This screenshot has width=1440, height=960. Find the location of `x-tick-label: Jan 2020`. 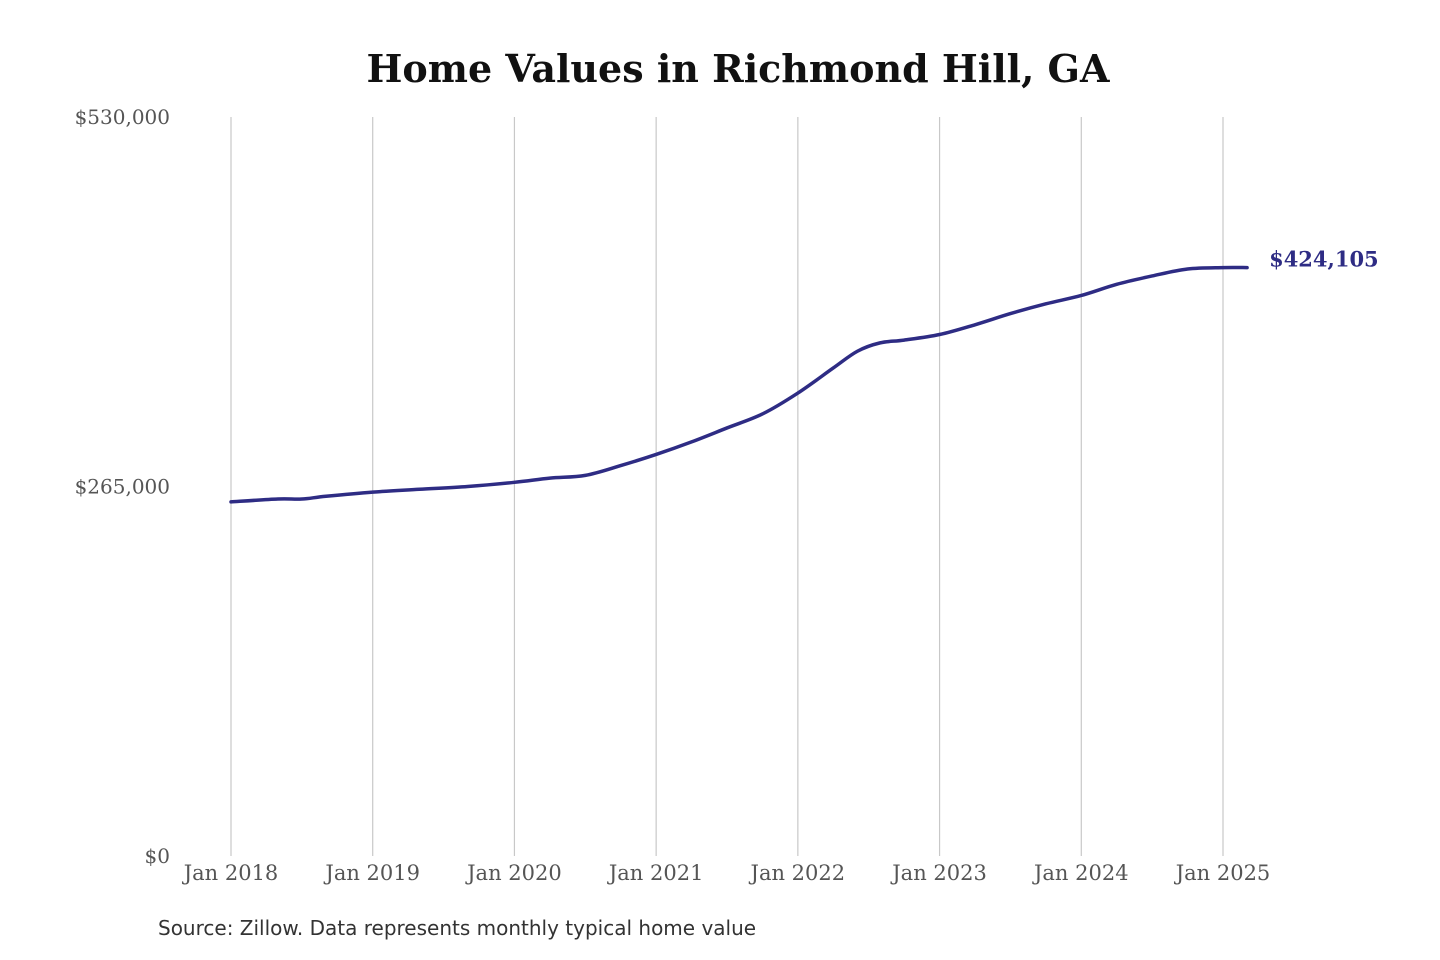

x-tick-label: Jan 2020 is located at coordinates (513, 873).